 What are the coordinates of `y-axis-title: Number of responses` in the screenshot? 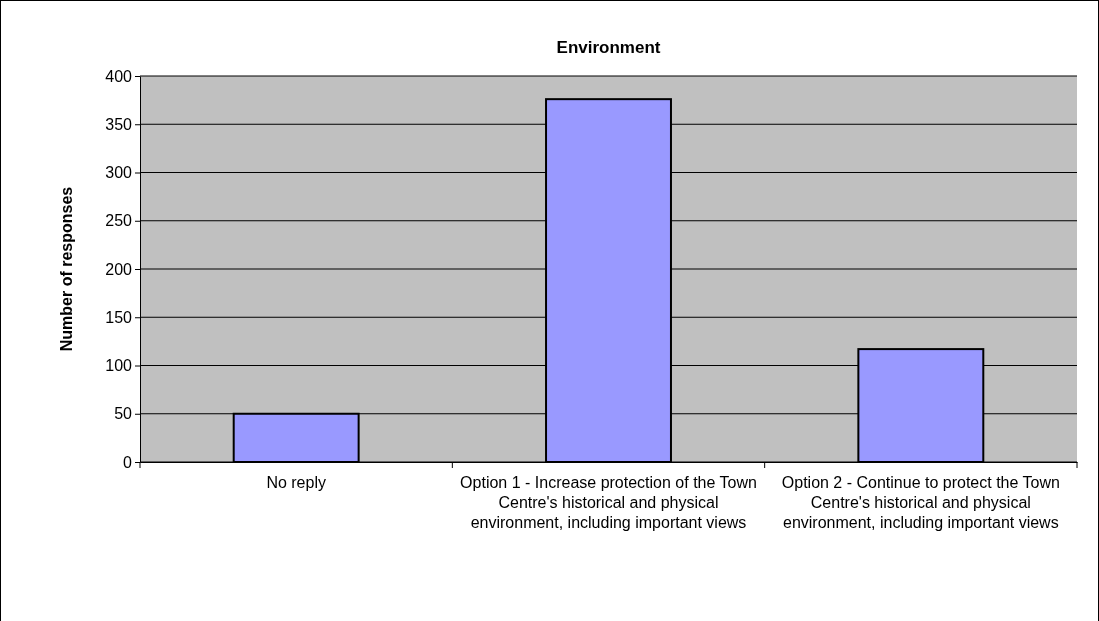 It's located at (66, 269).